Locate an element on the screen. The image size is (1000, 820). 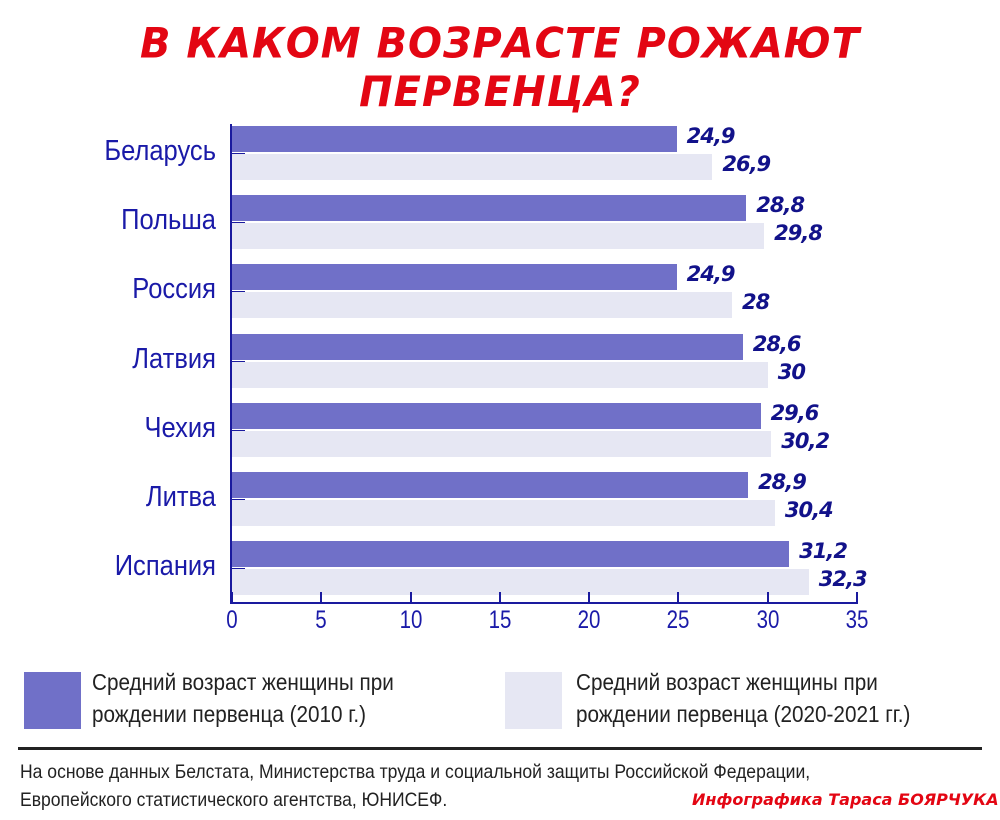
x-tick-label: 0 is located at coordinates (232, 620).